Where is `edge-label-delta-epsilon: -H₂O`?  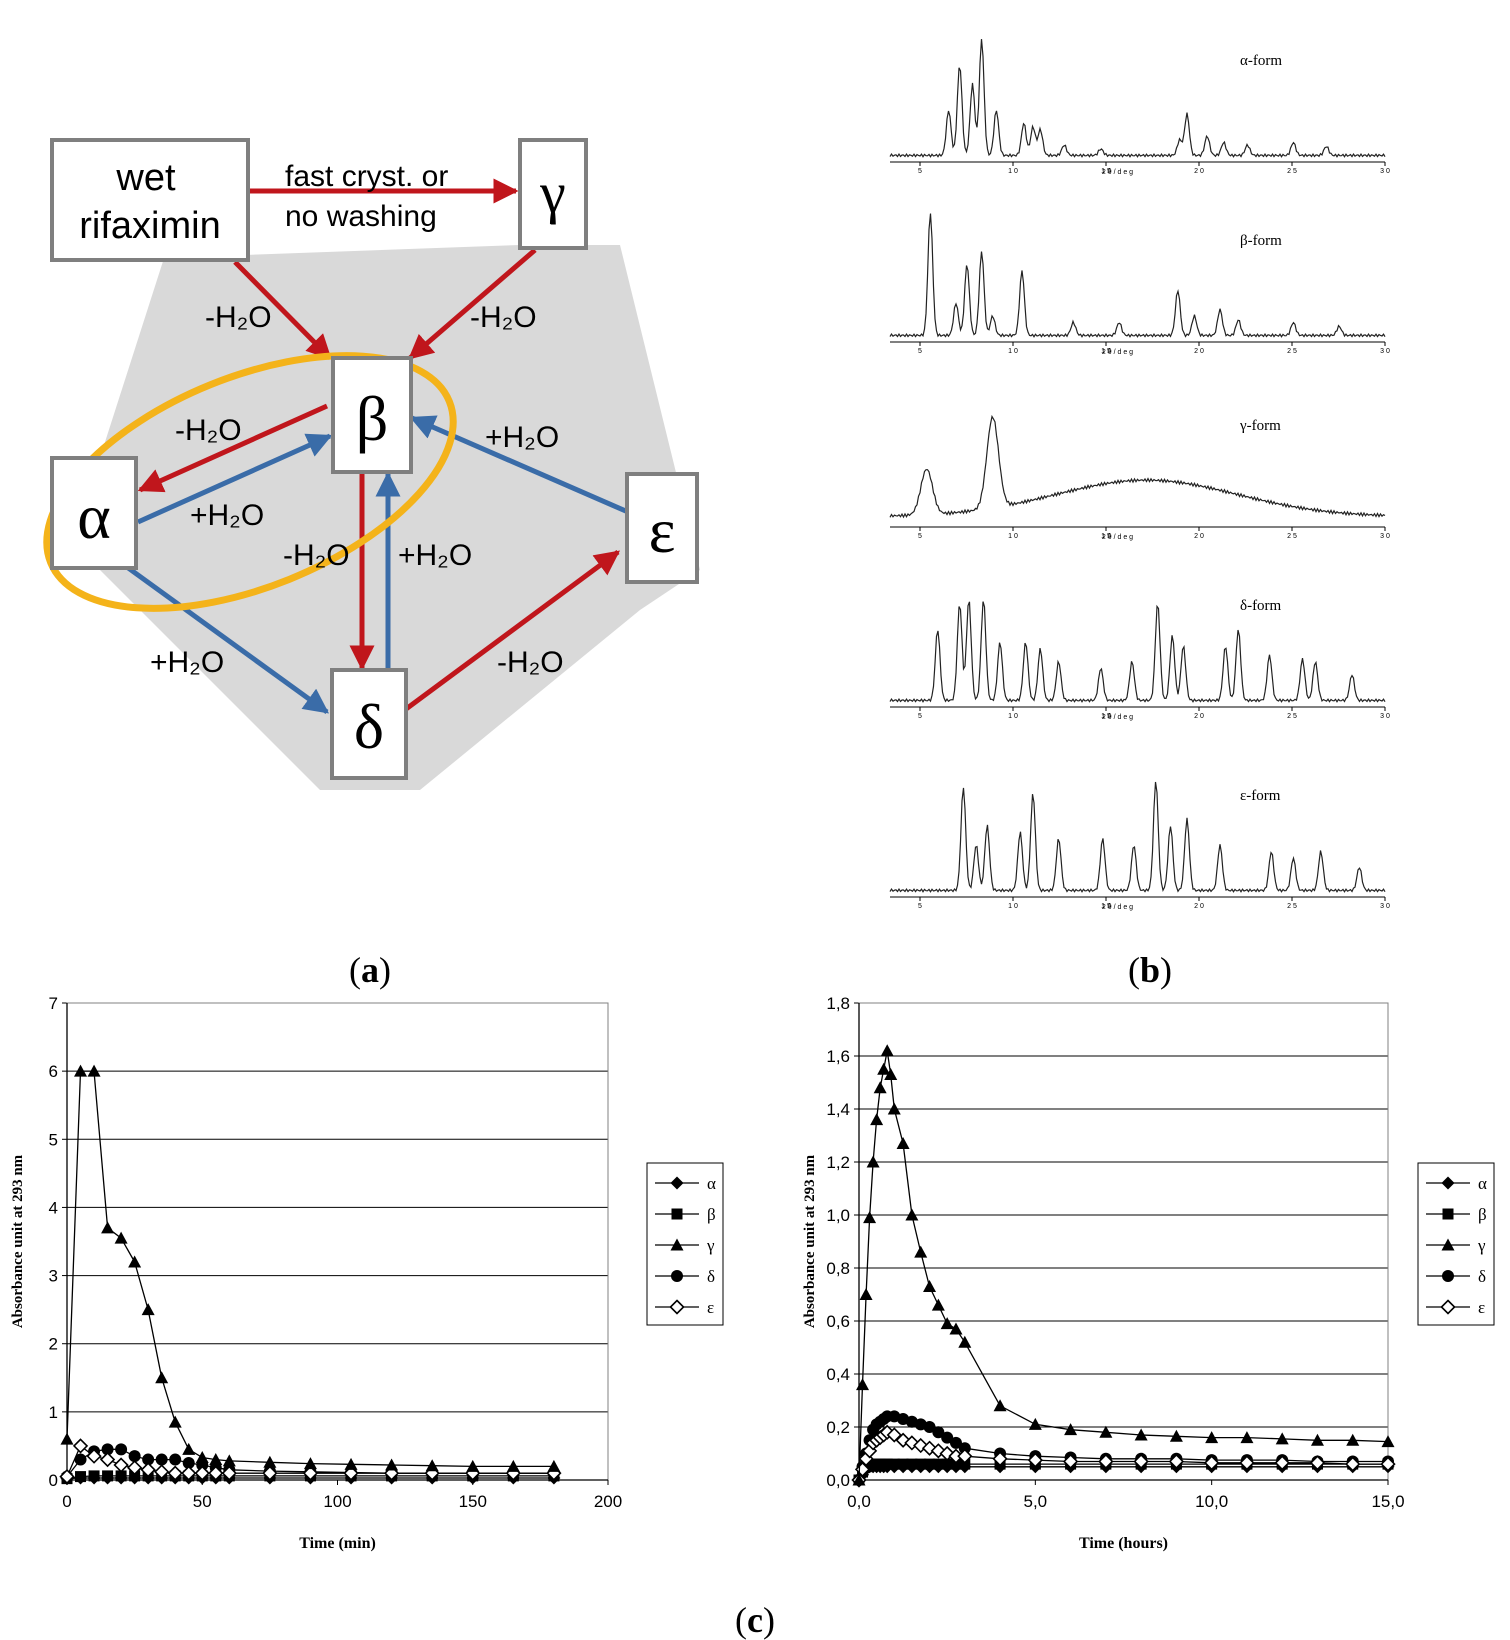 edge-label-delta-epsilon: -H₂O is located at coordinates (530, 662).